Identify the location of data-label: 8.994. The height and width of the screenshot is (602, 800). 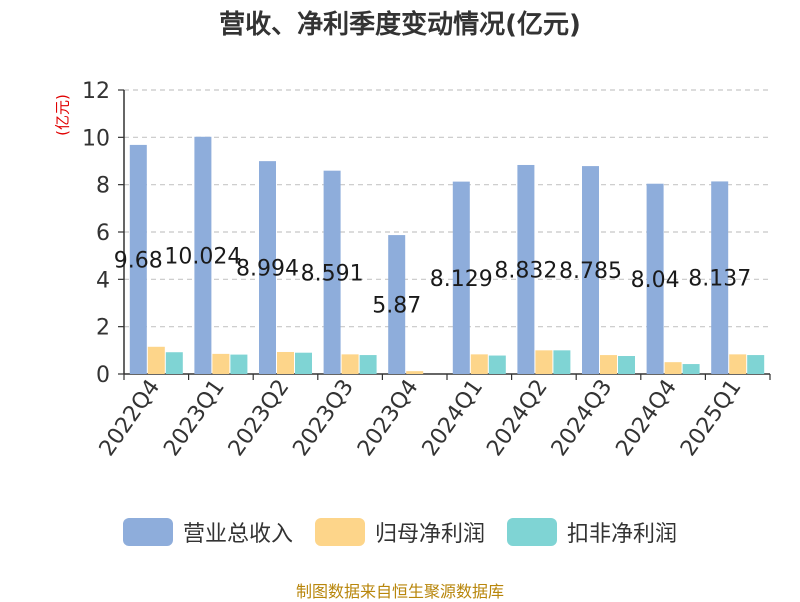
(267, 269).